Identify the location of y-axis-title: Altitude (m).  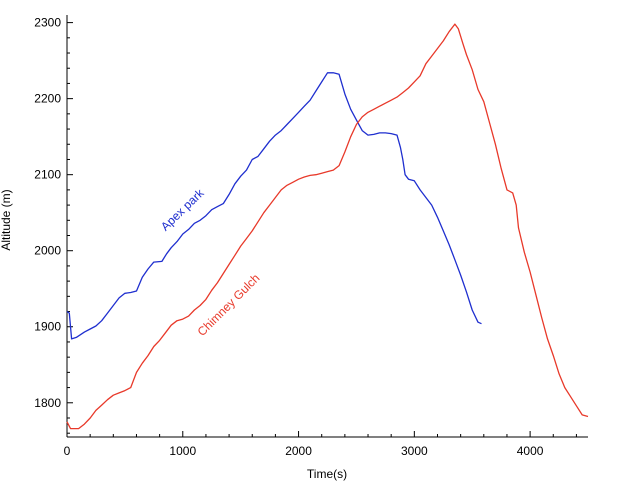
(6, 219).